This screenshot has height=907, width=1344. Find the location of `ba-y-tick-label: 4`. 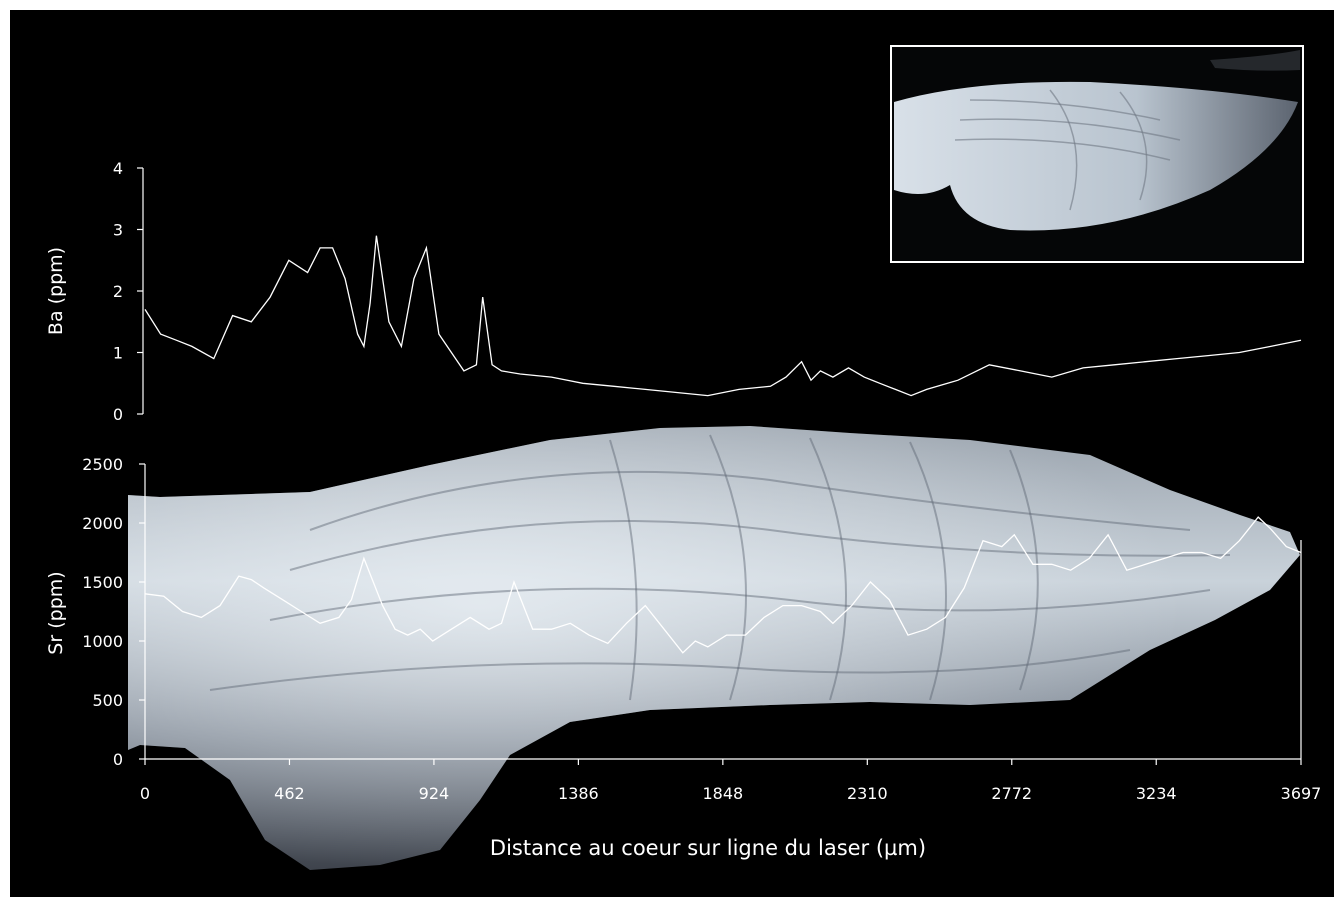

ba-y-tick-label: 4 is located at coordinates (118, 168).